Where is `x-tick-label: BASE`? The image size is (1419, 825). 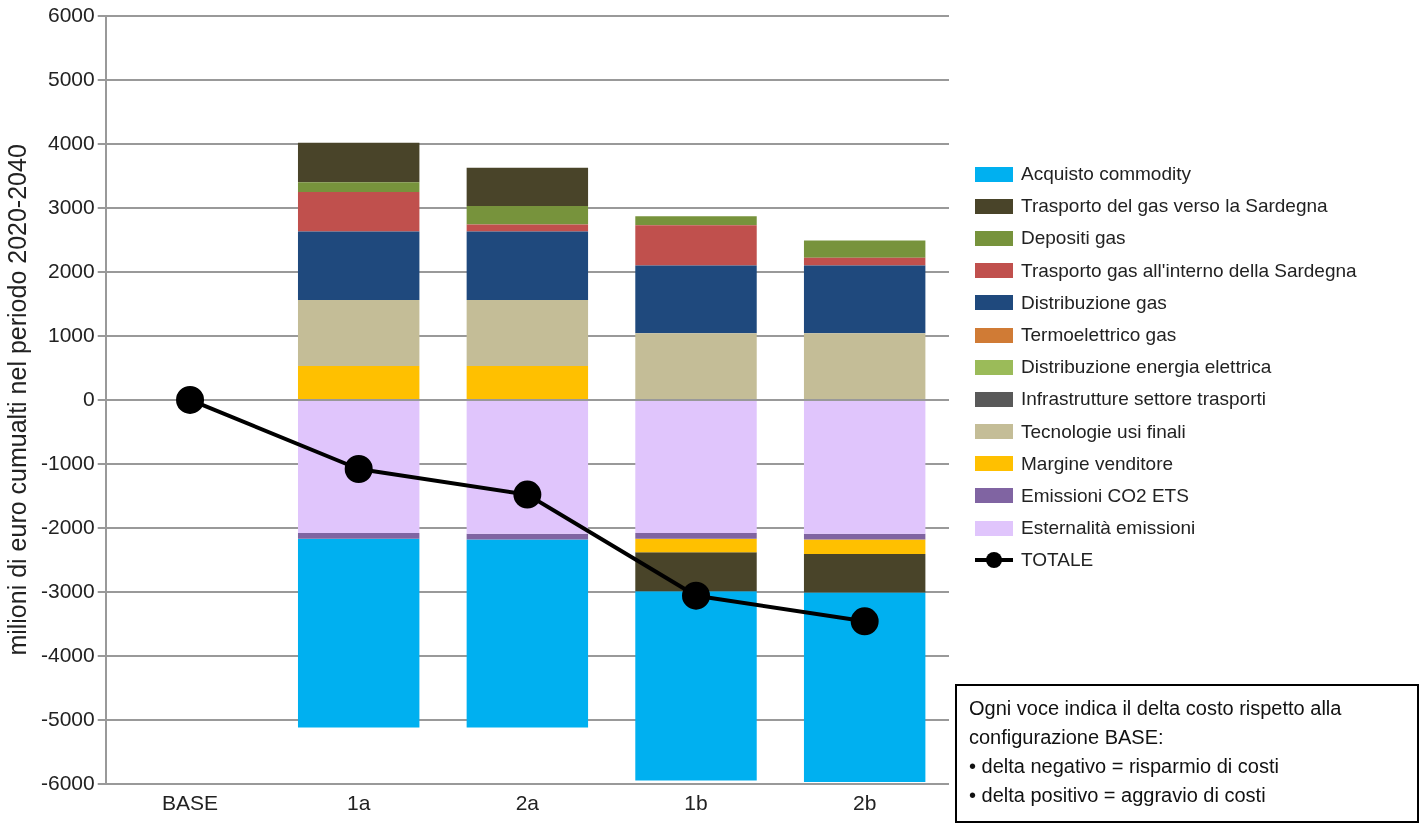
x-tick-label: BASE is located at coordinates (190, 803).